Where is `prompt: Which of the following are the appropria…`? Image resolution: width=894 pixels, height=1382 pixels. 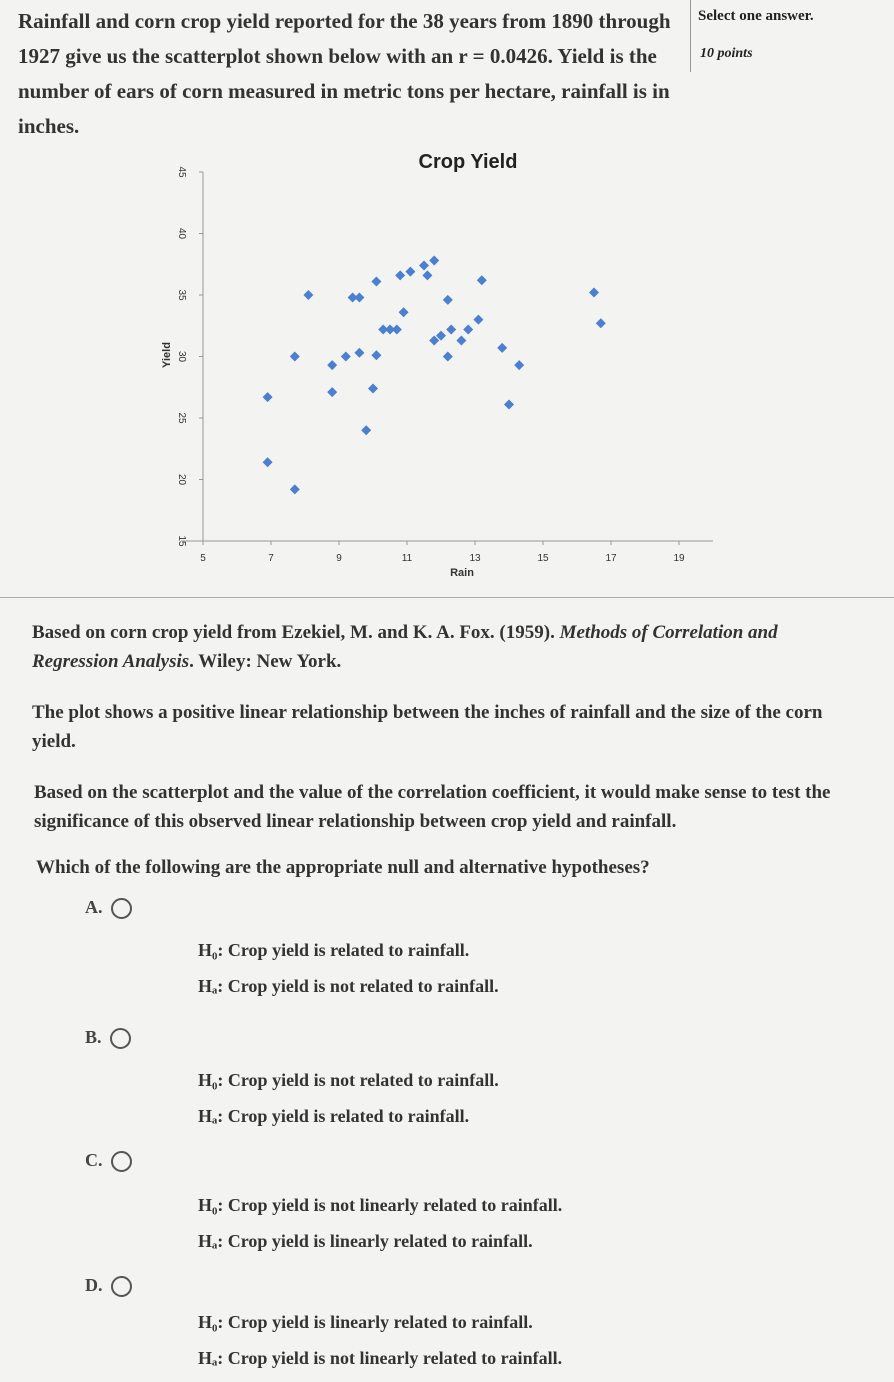 prompt: Which of the following are the appropria… is located at coordinates (343, 867).